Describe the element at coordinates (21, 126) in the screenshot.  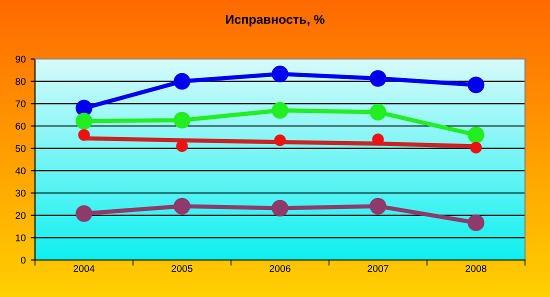
I see `y-tick-label: 60` at that location.